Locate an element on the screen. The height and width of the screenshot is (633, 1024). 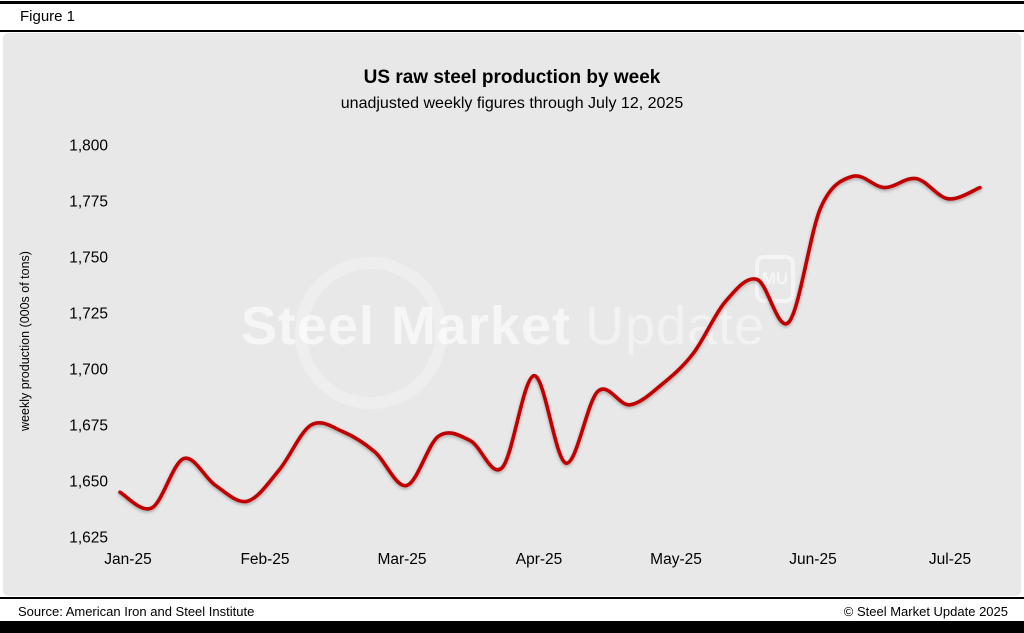
x-tick-label: Jan-25 is located at coordinates (127, 559).